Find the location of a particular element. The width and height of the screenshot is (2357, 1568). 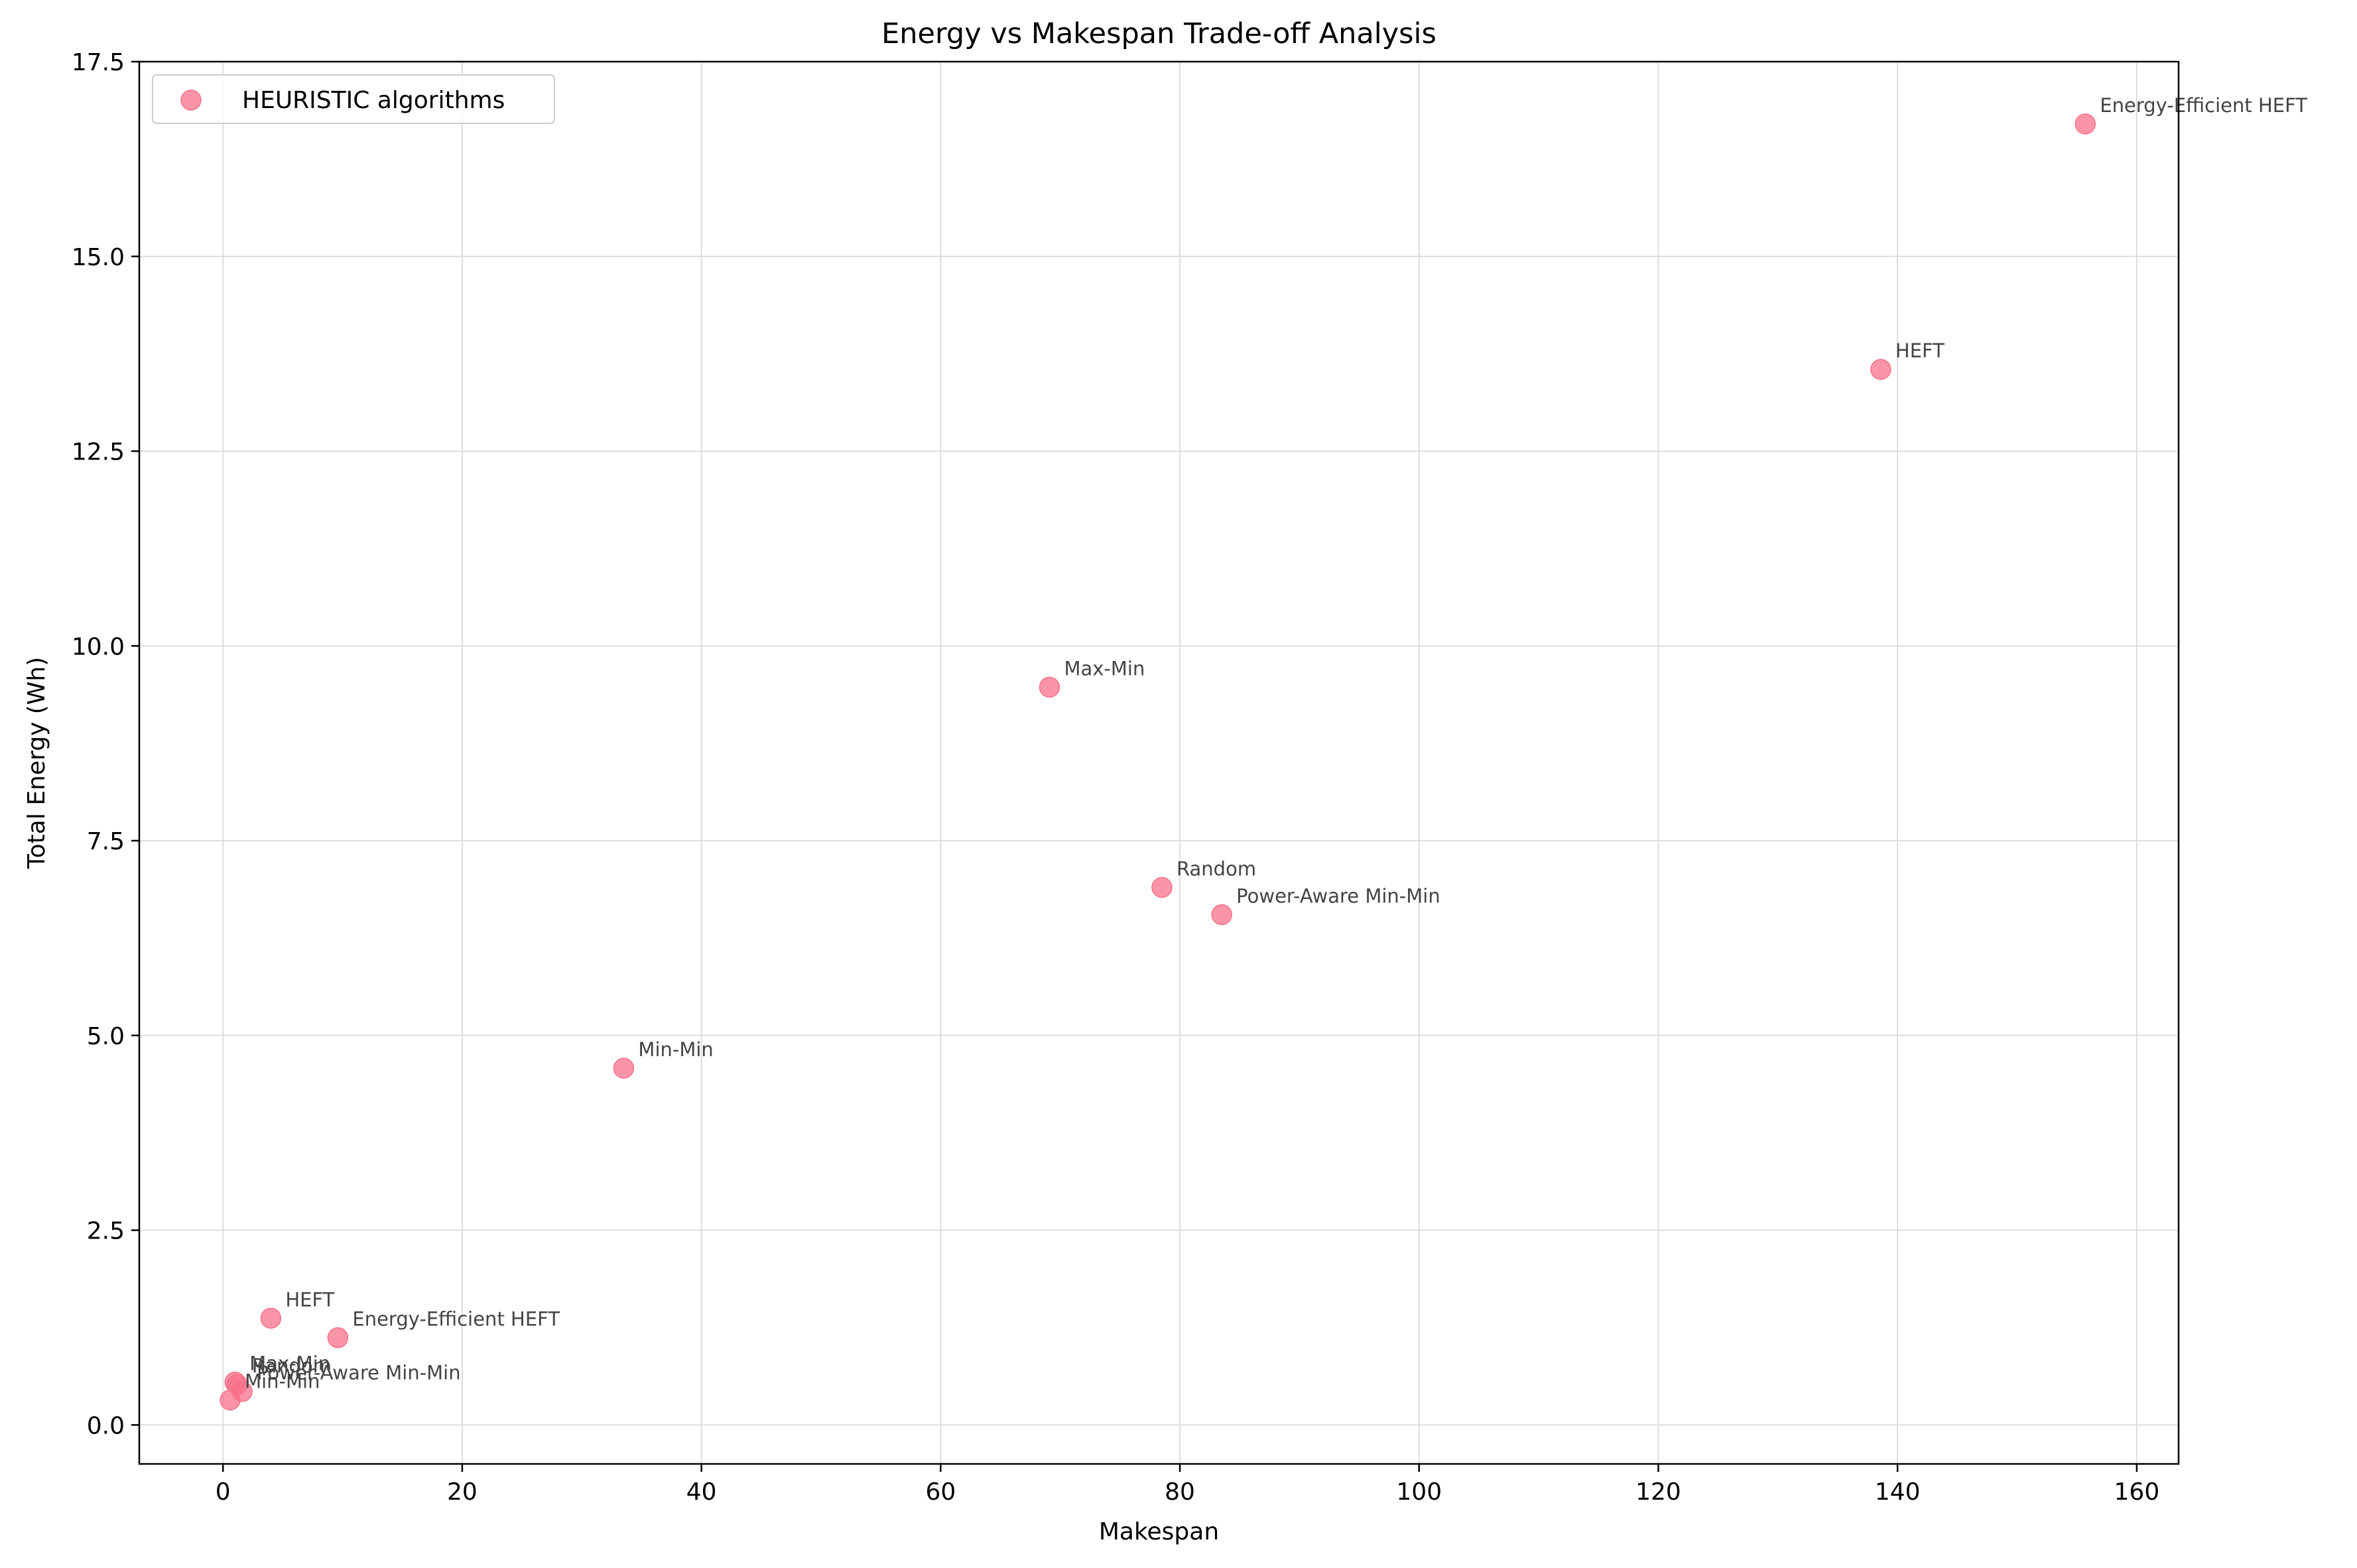

x-tick-label: 0 is located at coordinates (223, 1492).